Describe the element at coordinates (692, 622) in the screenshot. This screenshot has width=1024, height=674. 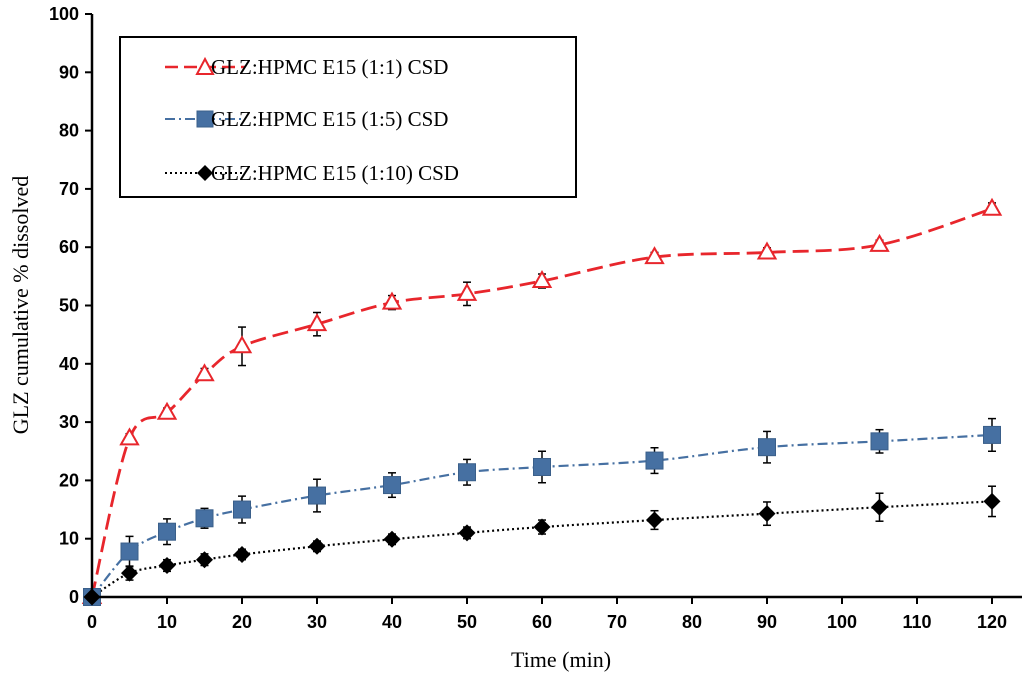
I see `x-tick-label: 80` at that location.